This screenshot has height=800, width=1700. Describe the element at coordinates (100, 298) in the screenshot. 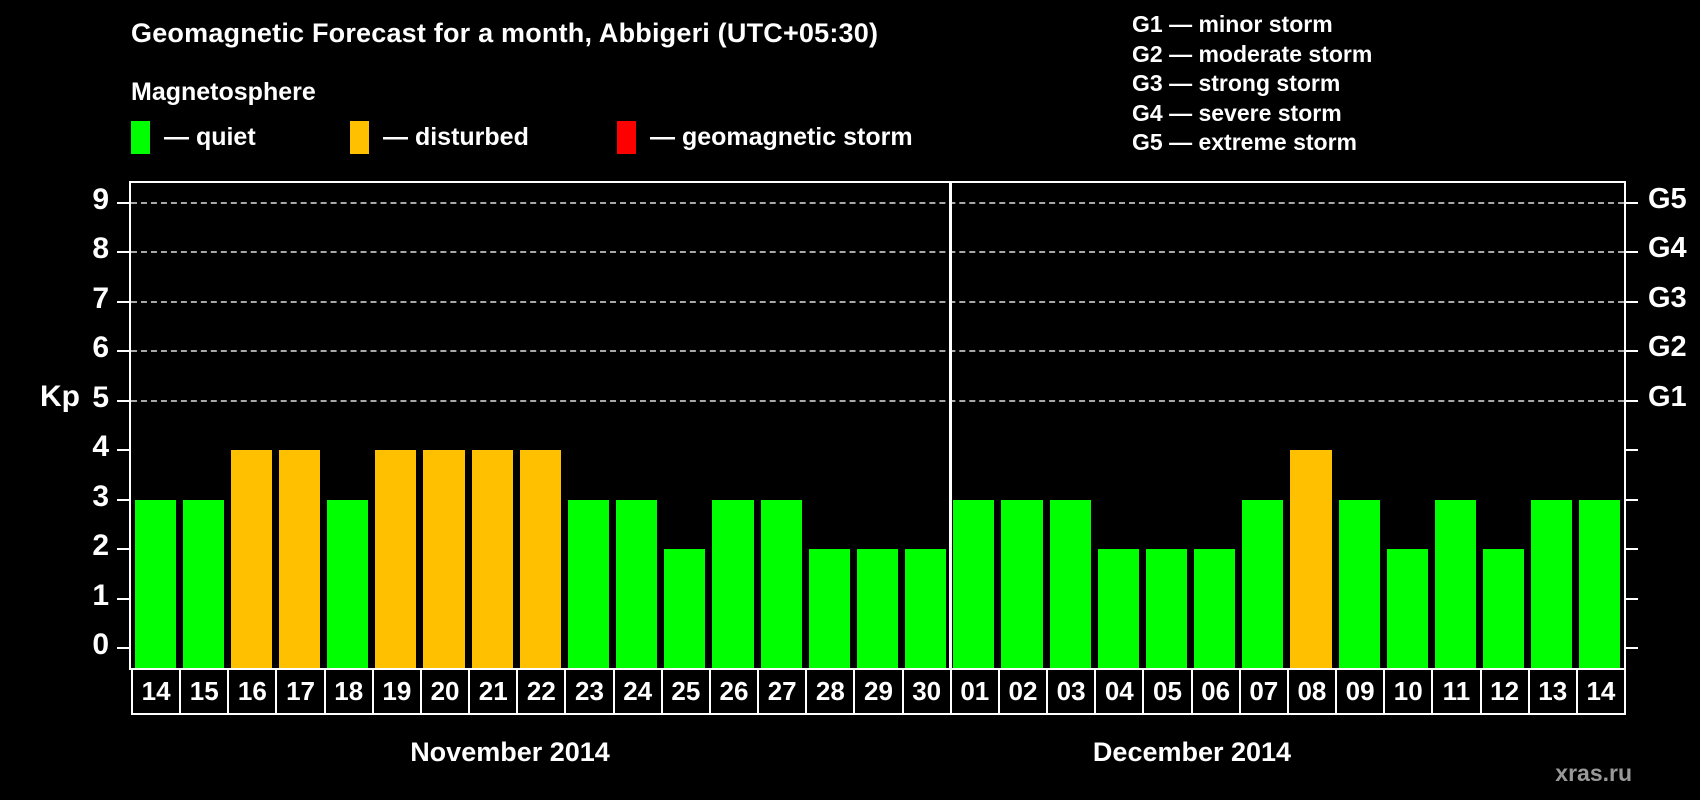

I see `y-tick-label-7: 7` at that location.